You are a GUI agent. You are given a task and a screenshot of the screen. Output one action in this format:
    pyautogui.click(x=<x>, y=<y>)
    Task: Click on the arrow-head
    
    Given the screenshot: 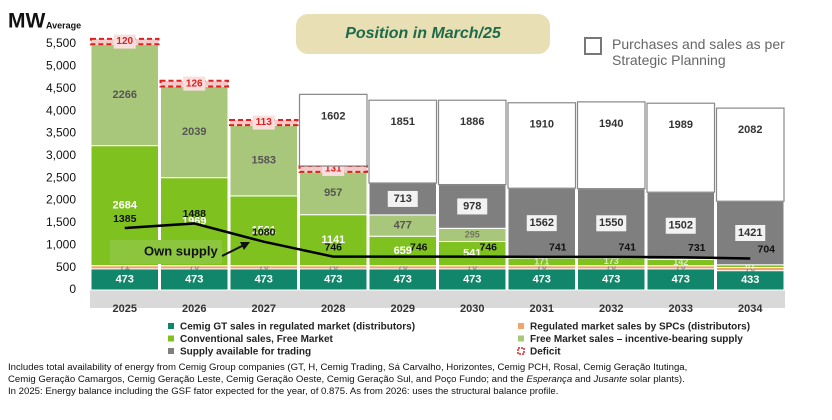 What is the action you would take?
    pyautogui.click(x=245, y=246)
    